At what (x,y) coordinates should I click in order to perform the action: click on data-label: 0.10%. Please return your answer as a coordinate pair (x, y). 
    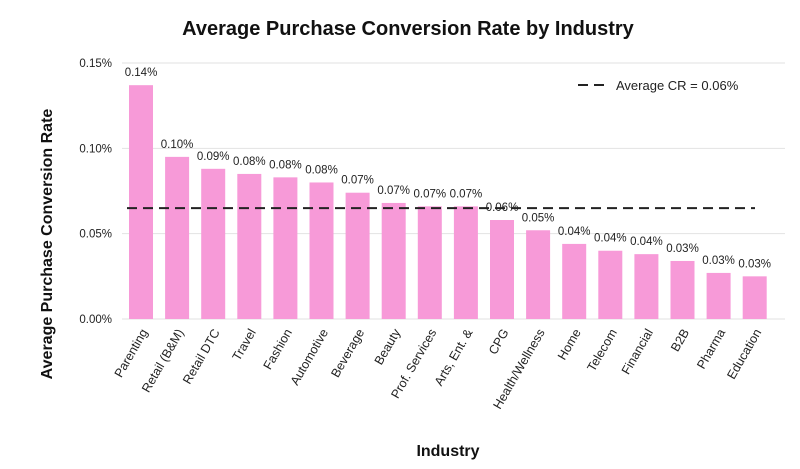
    Looking at the image, I should click on (177, 145).